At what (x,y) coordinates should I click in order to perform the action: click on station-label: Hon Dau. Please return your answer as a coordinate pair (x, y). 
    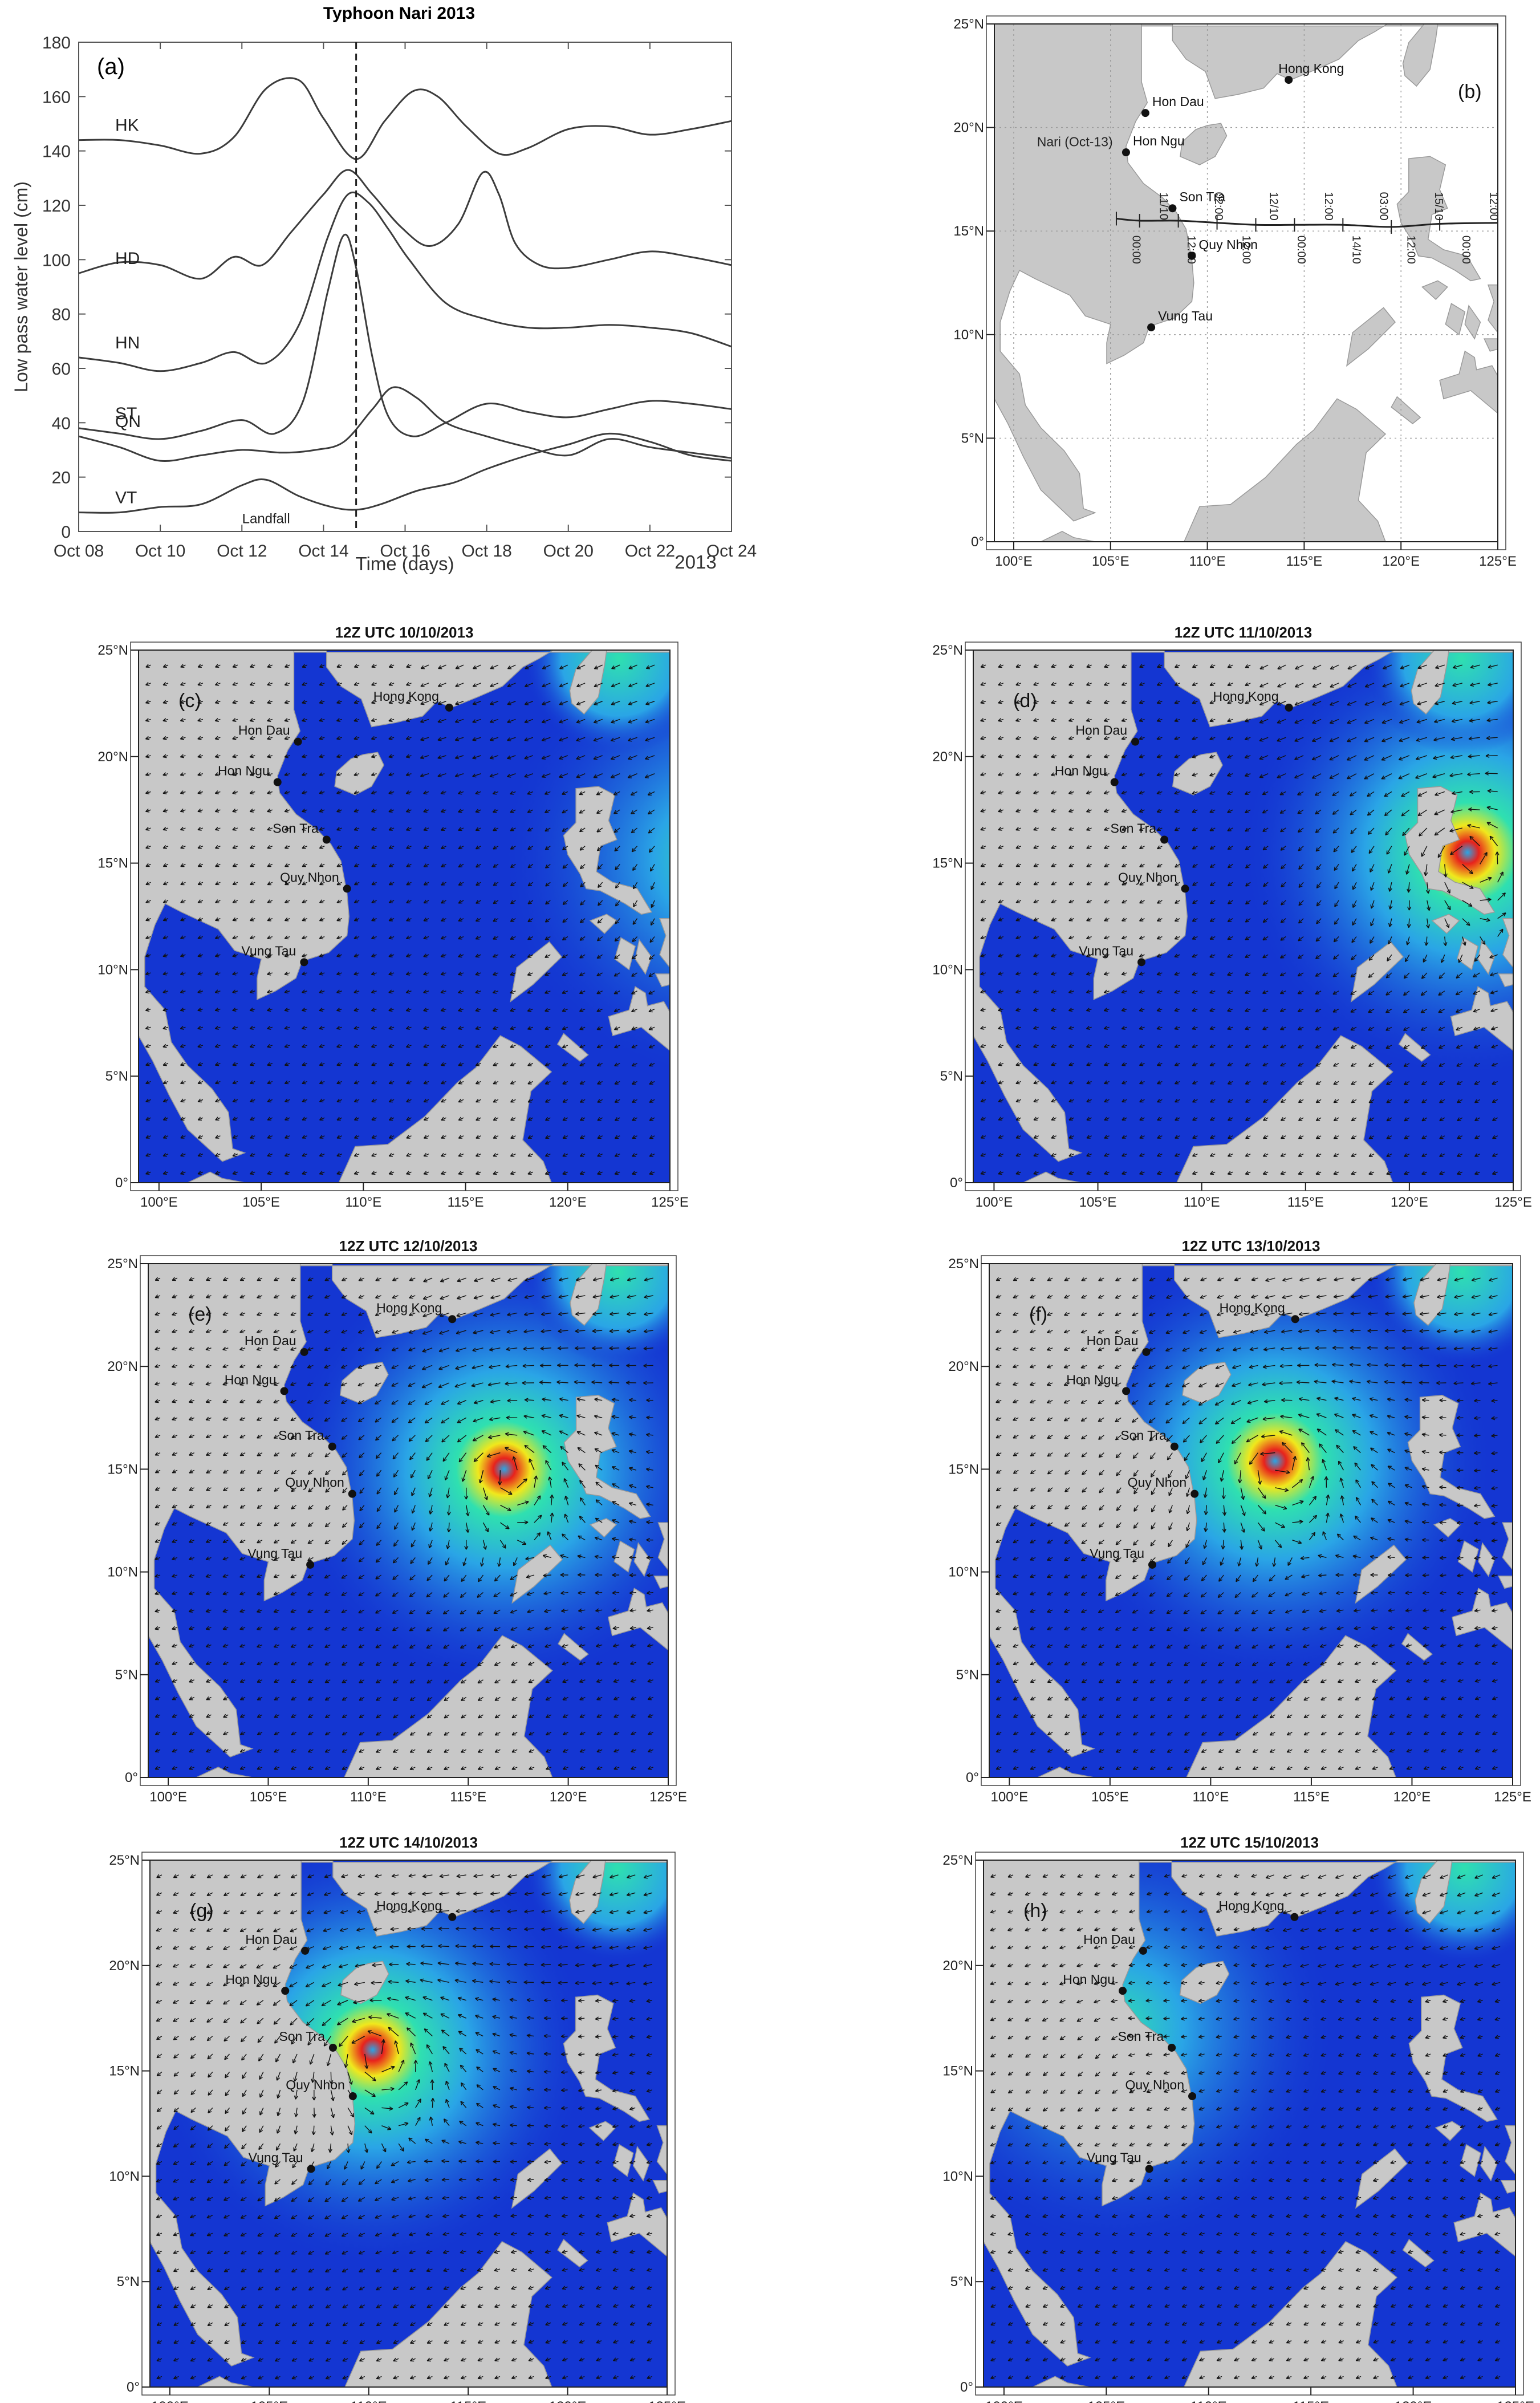
    Looking at the image, I should click on (1178, 101).